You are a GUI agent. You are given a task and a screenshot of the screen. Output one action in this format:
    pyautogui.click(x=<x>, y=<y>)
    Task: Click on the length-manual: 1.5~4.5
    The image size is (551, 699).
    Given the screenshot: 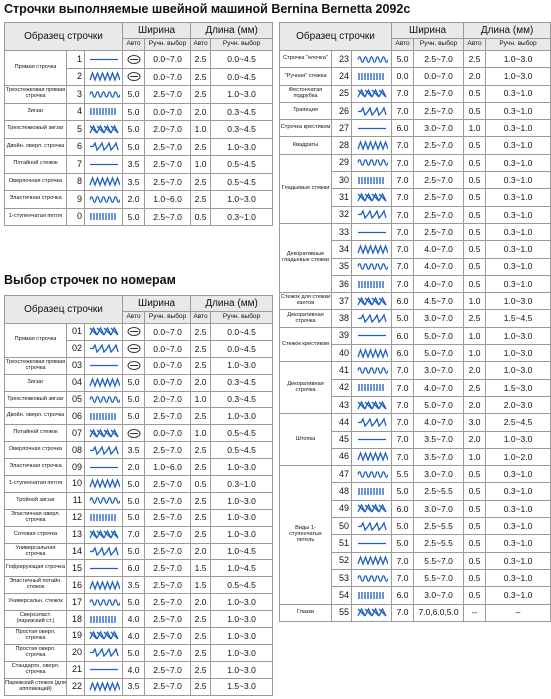 What is the action you would take?
    pyautogui.click(x=518, y=318)
    